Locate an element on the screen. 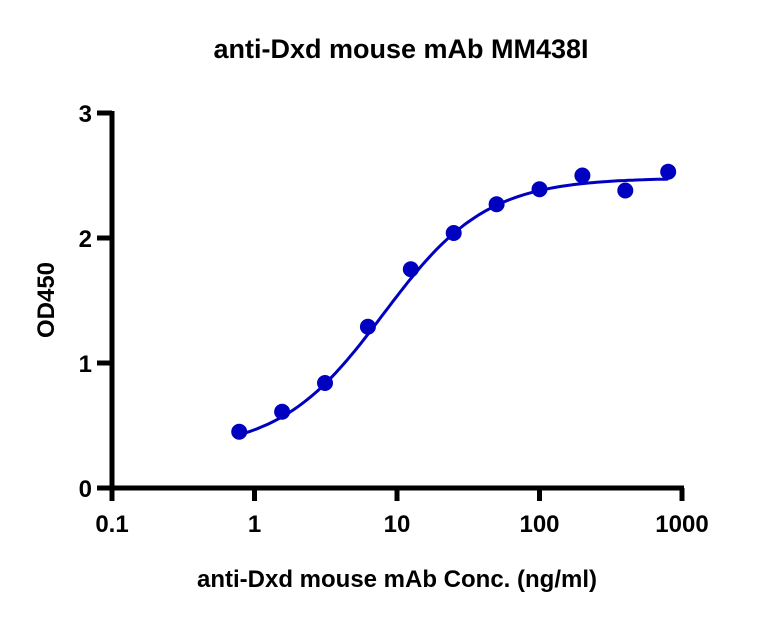 This screenshot has height=627, width=771. x-tick-label: 1000 is located at coordinates (681, 524).